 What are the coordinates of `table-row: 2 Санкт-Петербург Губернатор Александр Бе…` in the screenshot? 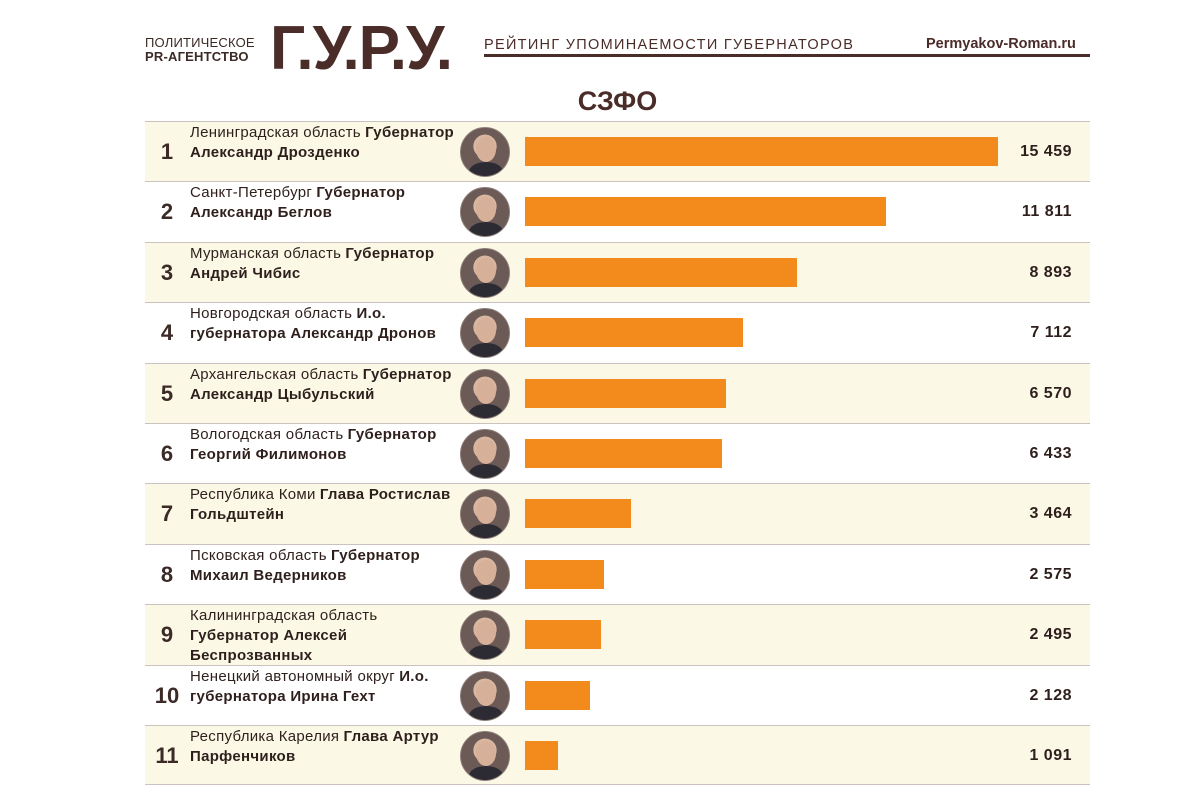 It's located at (617, 211).